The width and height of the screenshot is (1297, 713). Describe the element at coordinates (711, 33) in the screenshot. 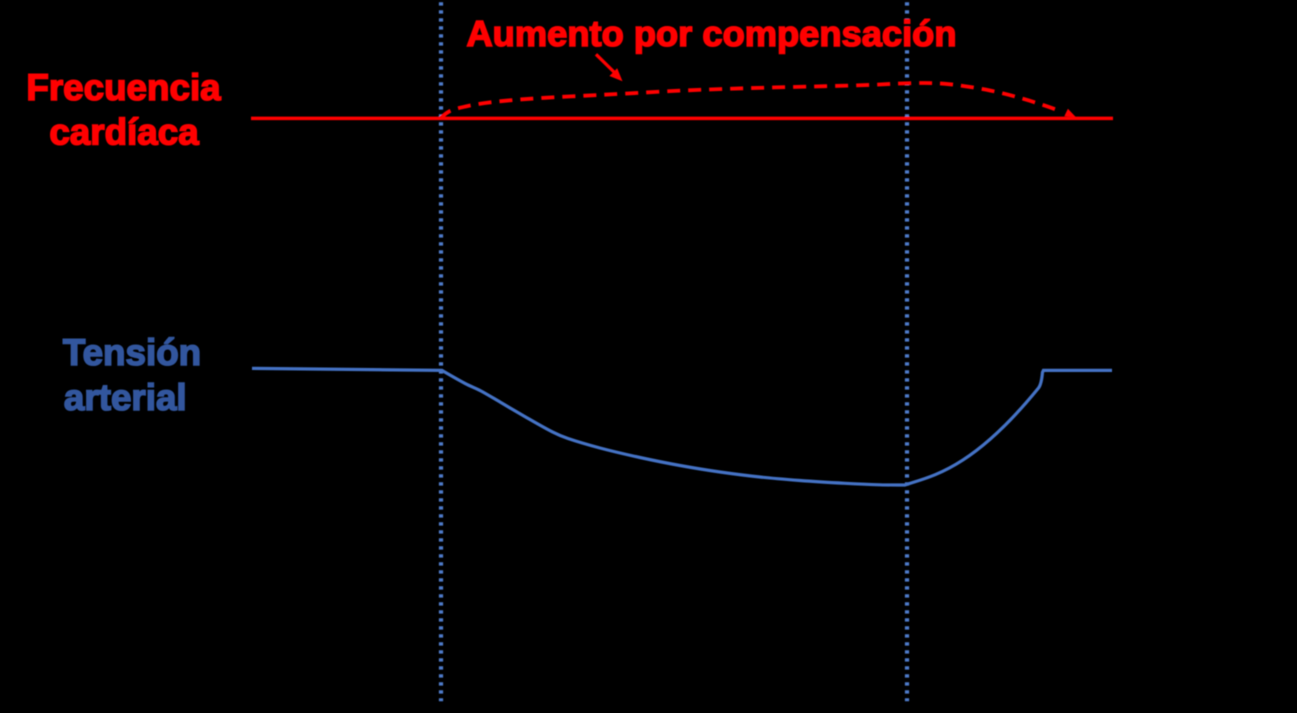

I see `svg-text: Aumento por compensación` at that location.